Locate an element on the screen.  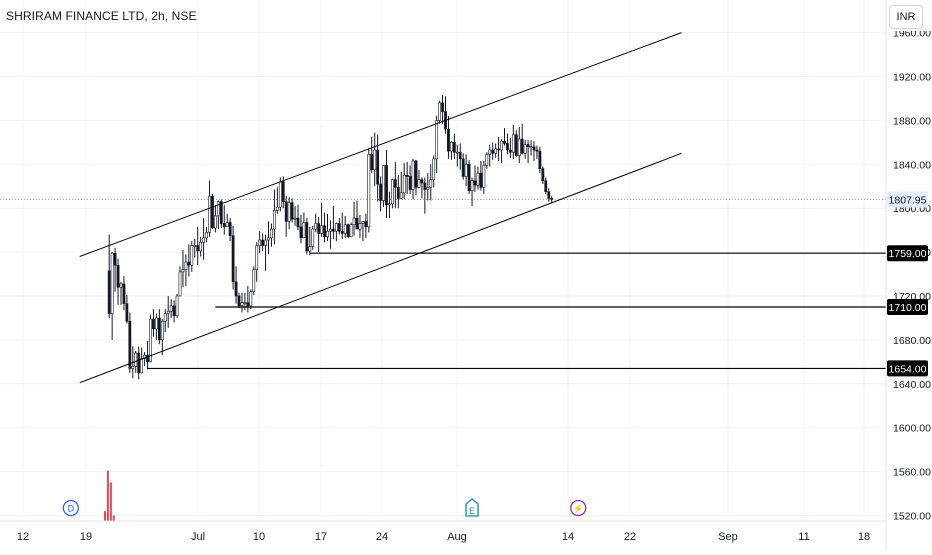
earnings-icon is located at coordinates (472, 507).